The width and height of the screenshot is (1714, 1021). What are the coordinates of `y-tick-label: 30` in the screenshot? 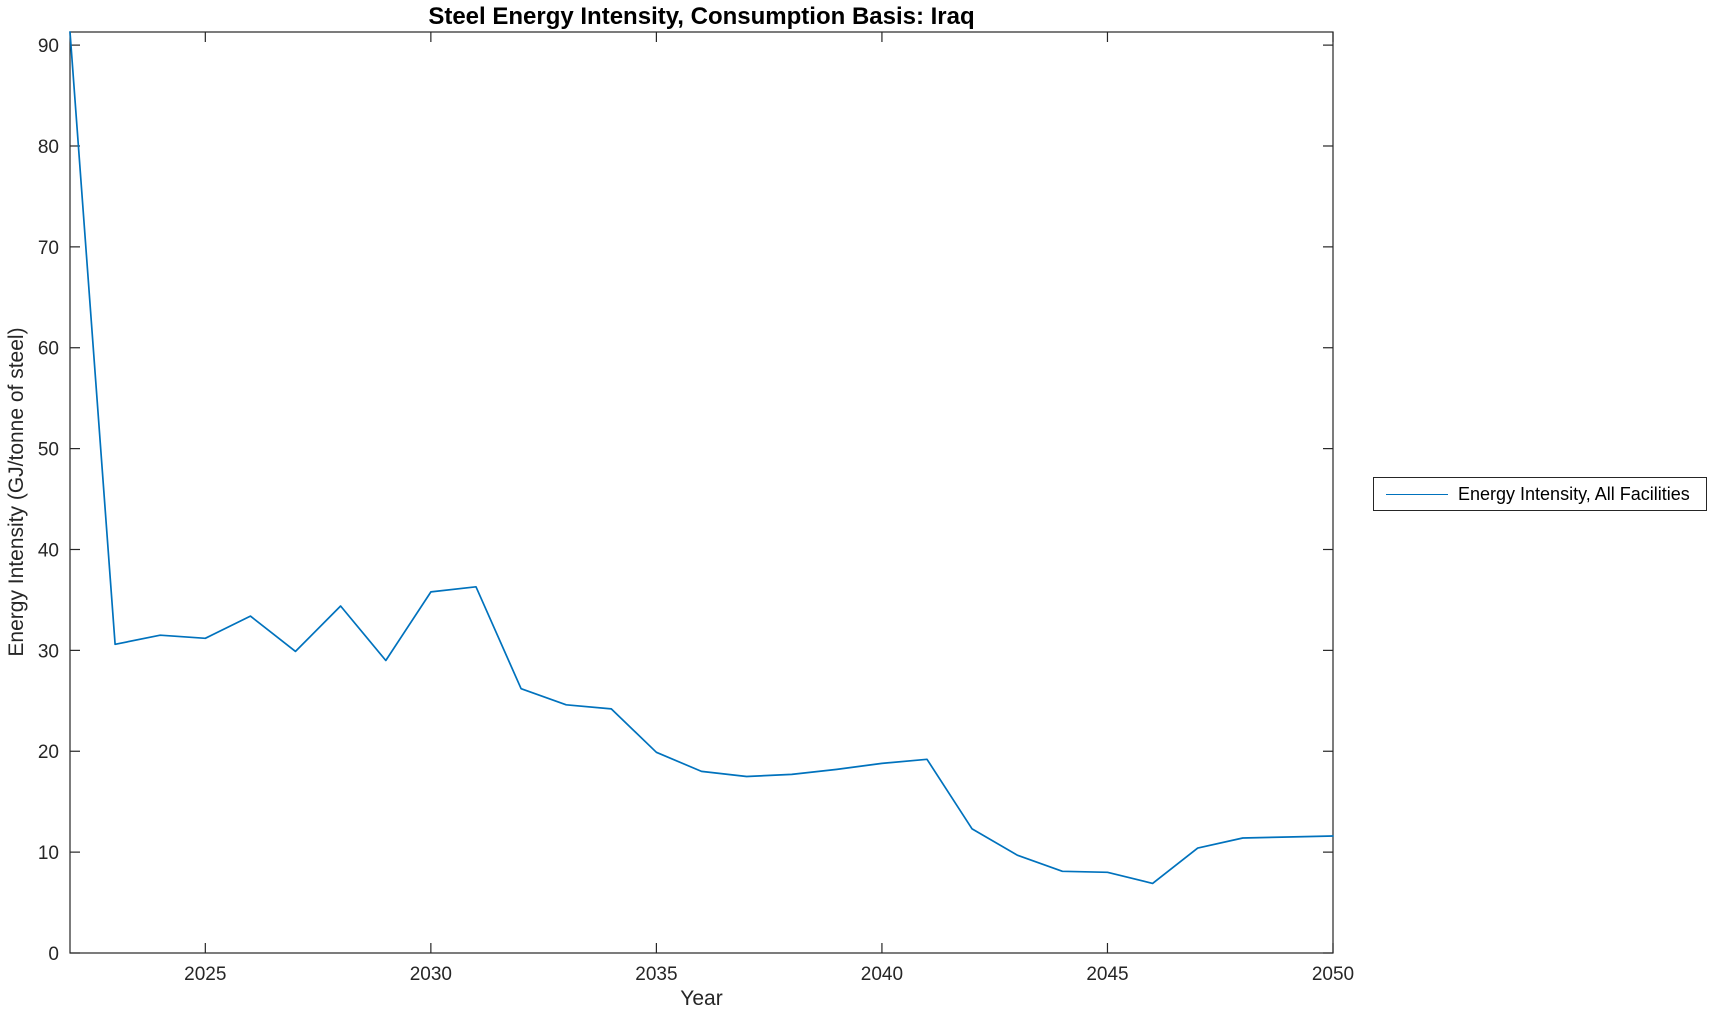 It's located at (48, 651).